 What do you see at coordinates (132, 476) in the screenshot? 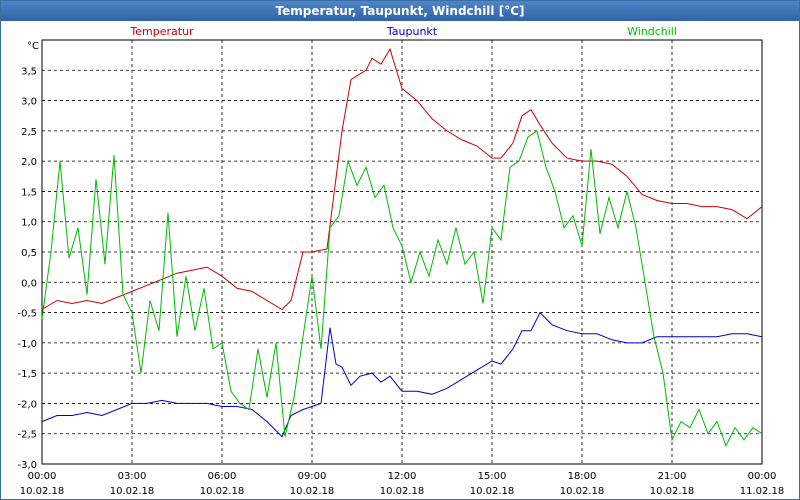
I see `x-tick-time: 03:00` at bounding box center [132, 476].